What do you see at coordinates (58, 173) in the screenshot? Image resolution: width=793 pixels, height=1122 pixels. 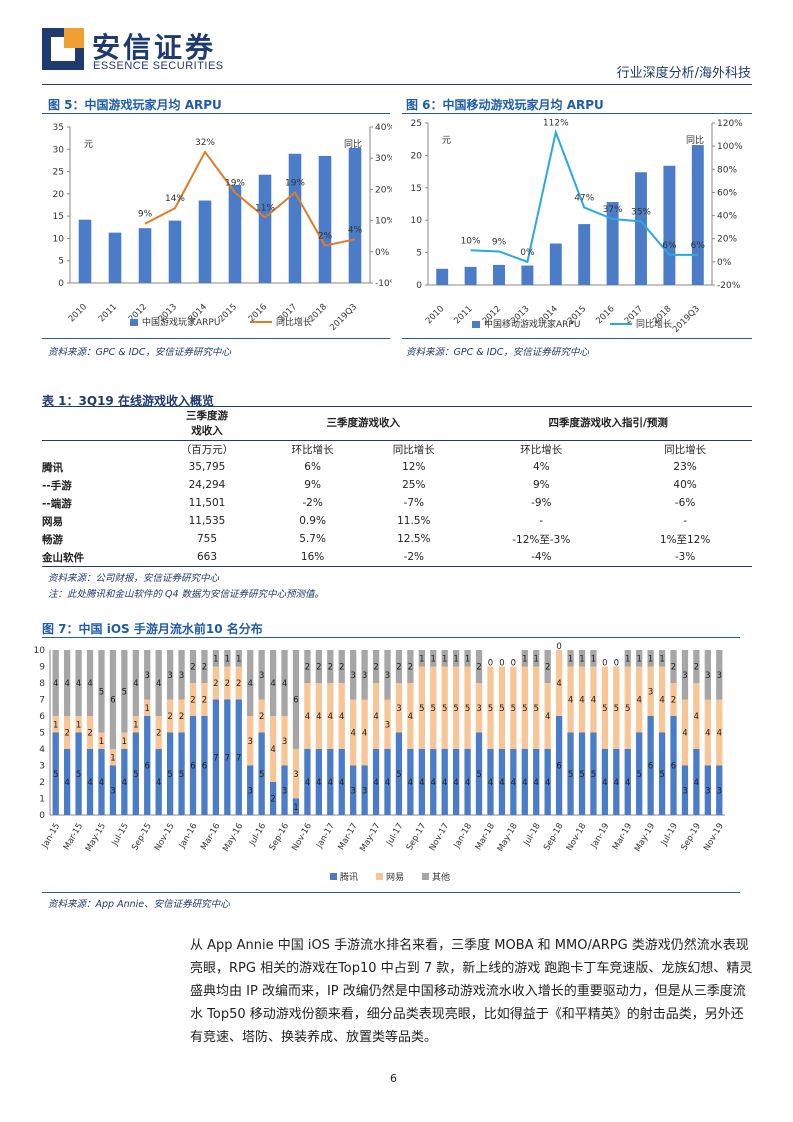 I see `y-tick-label: 25` at bounding box center [58, 173].